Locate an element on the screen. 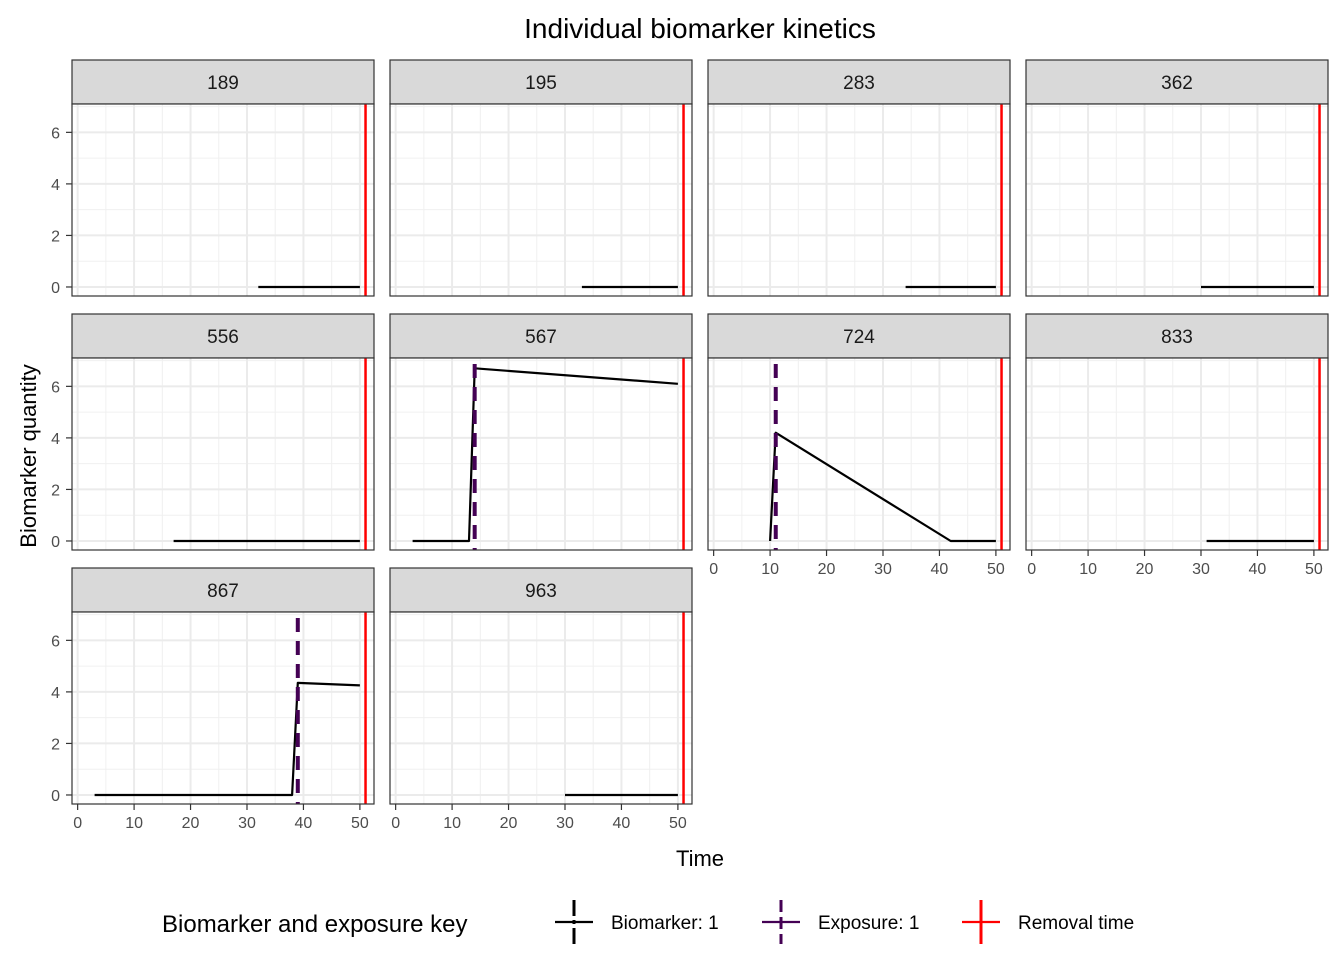 The image size is (1344, 960). chart-title: Individual biomarker kinetics is located at coordinates (700, 28).